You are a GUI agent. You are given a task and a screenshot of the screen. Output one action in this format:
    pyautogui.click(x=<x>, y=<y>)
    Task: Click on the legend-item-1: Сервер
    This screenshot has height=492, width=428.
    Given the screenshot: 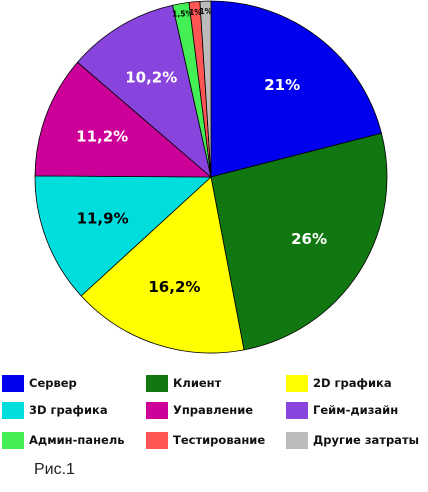 What is the action you would take?
    pyautogui.click(x=39, y=383)
    